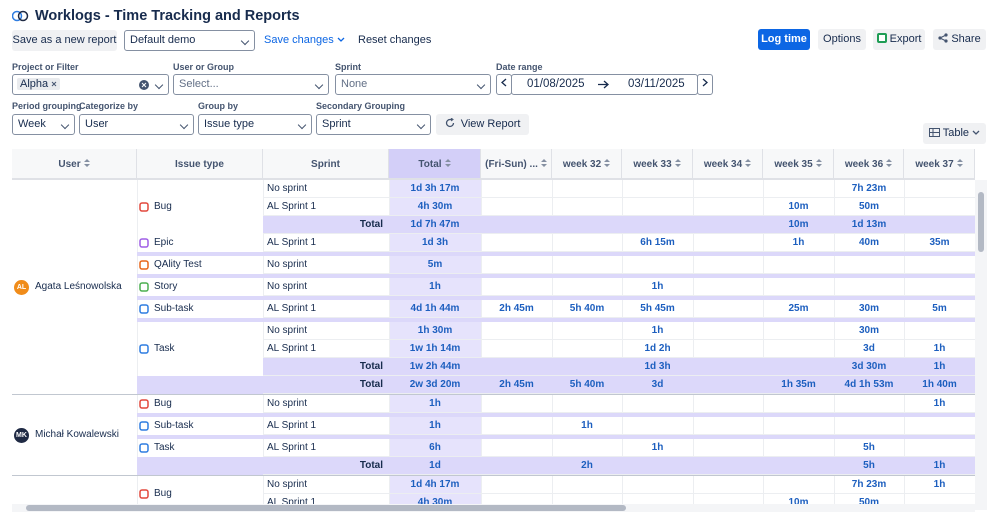 Image resolution: width=998 pixels, height=522 pixels. What do you see at coordinates (619, 367) in the screenshot?
I see `subtotal-band` at bounding box center [619, 367].